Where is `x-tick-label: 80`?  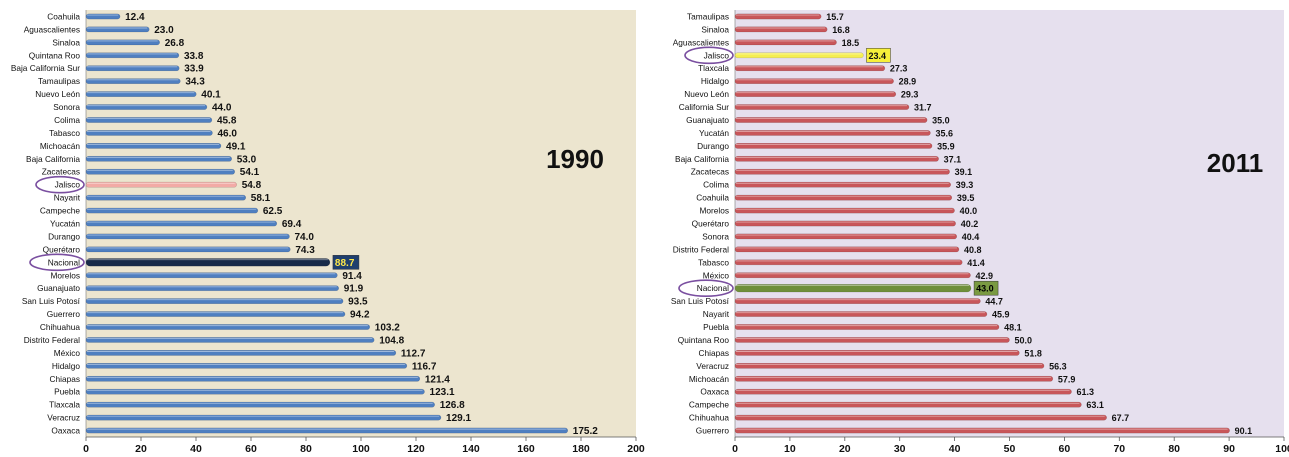
x-tick-label: 80 is located at coordinates (306, 449).